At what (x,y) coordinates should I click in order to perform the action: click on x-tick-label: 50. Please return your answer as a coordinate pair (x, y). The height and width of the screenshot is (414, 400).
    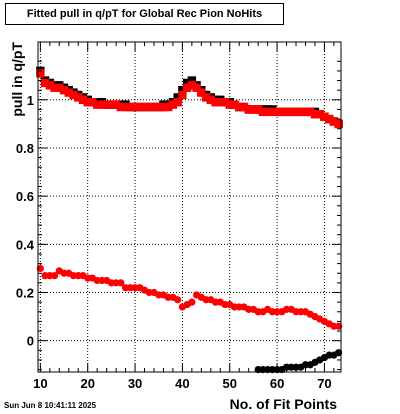
    Looking at the image, I should click on (230, 383).